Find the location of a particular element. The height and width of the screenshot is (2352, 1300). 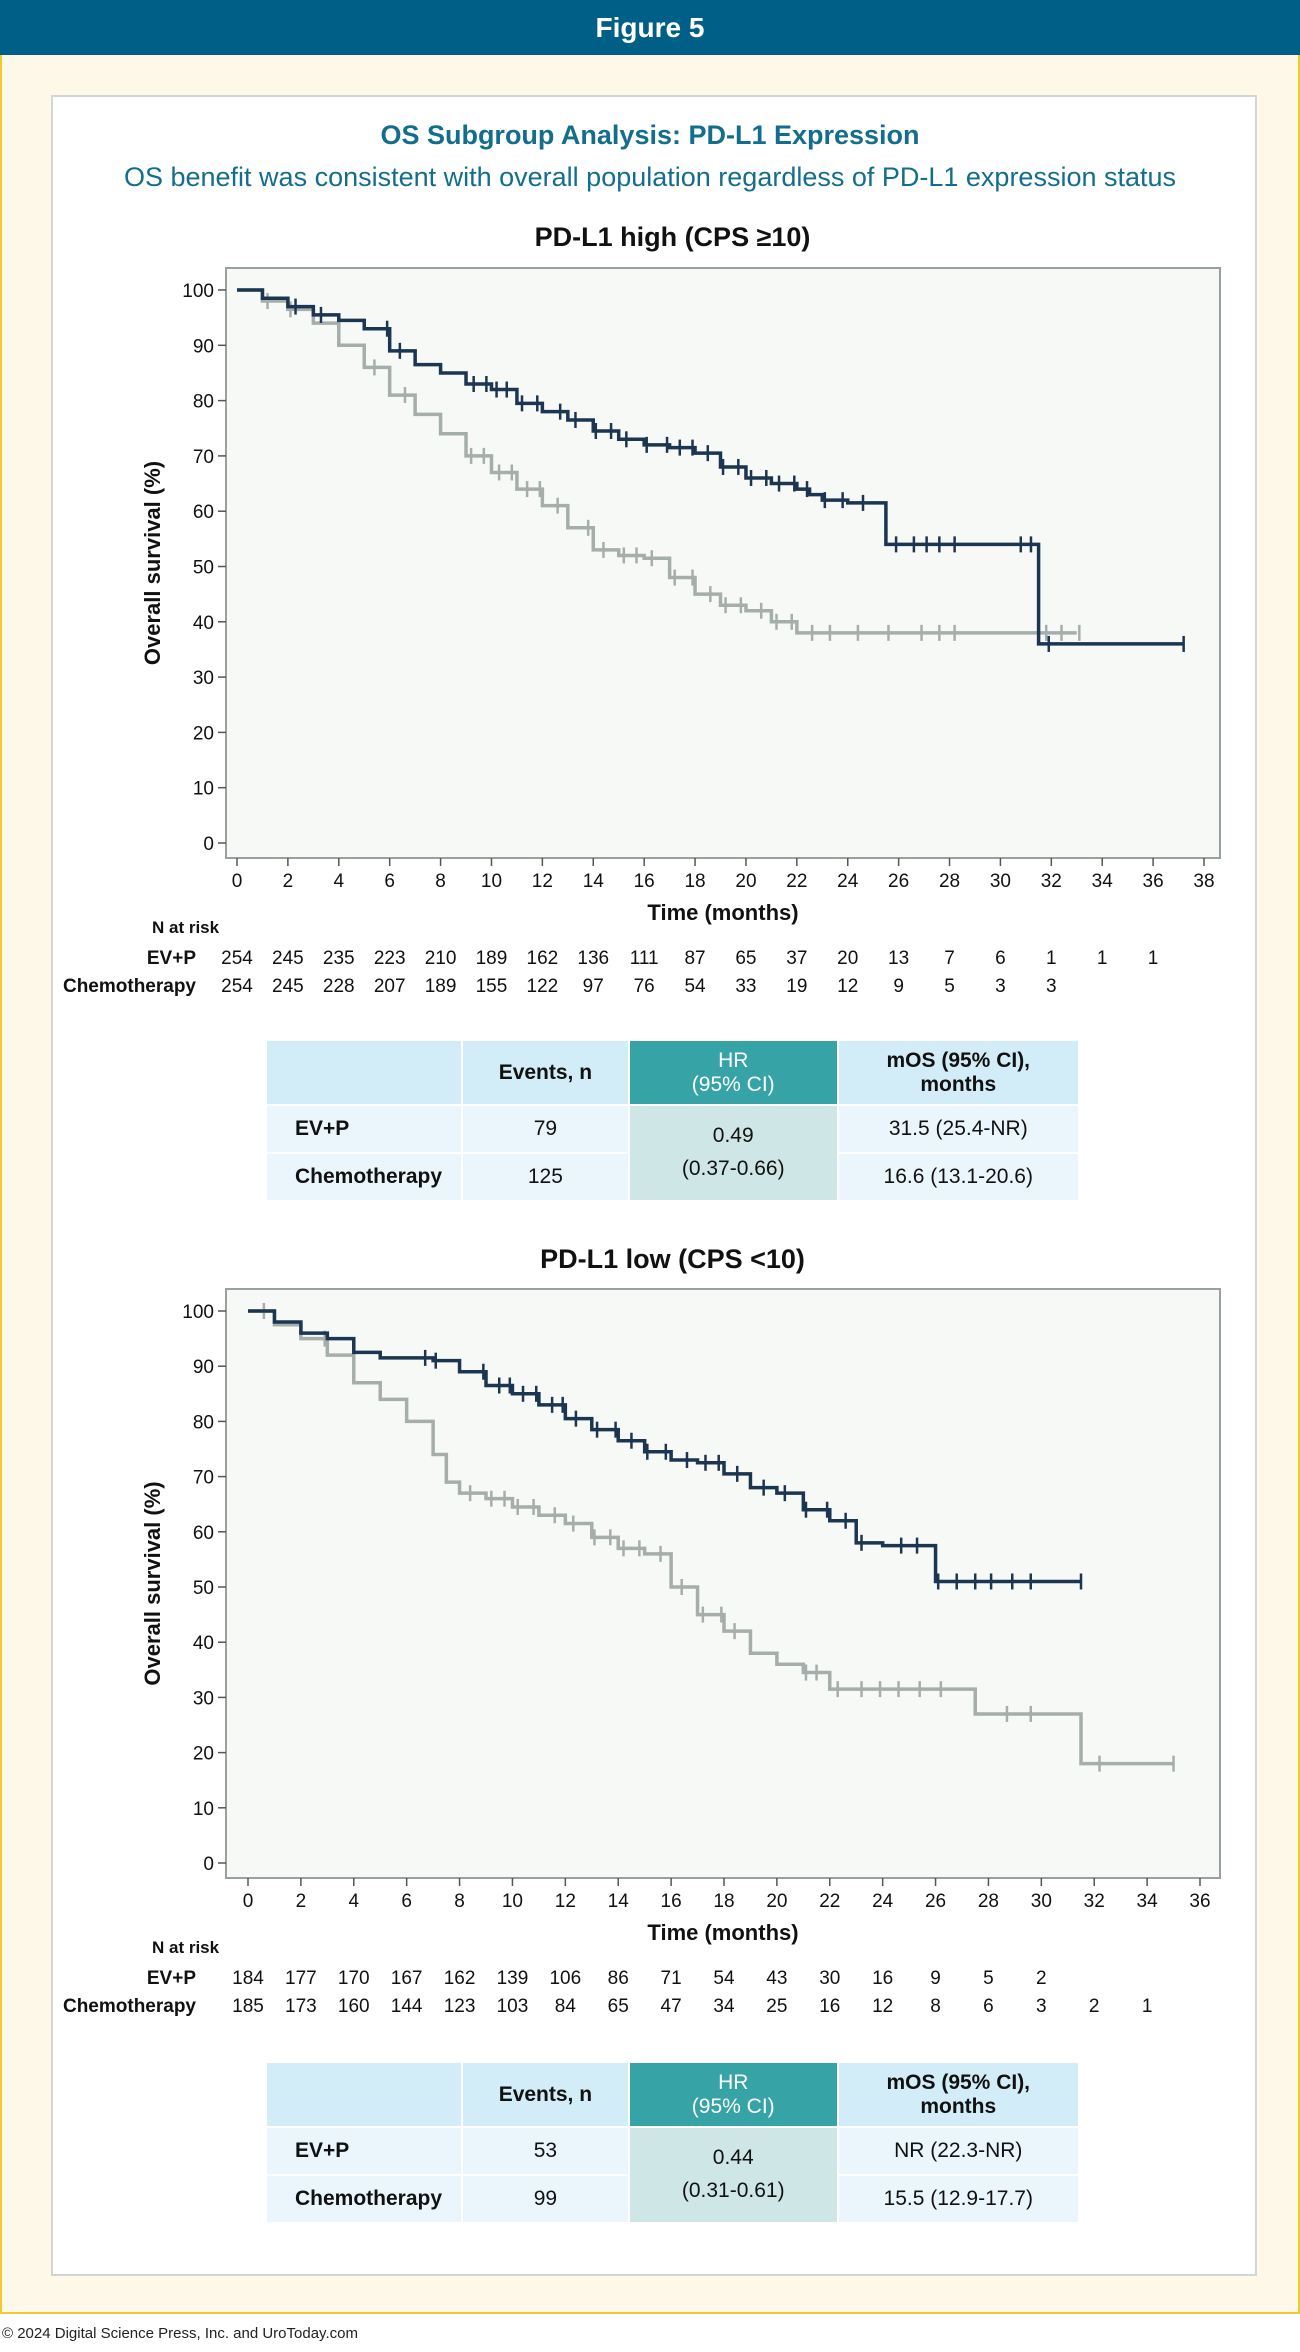

risk-count-evp: 111 is located at coordinates (644, 958).